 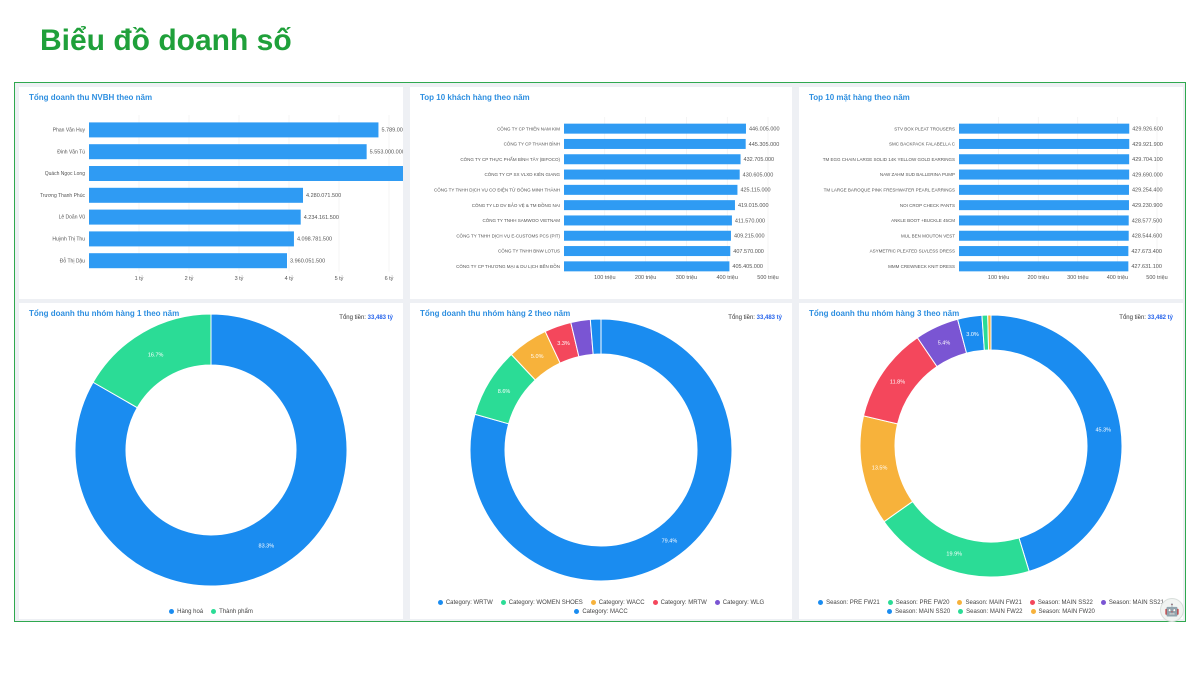 What do you see at coordinates (289, 278) in the screenshot?
I see `x-tick-label: 4 tỷ` at bounding box center [289, 278].